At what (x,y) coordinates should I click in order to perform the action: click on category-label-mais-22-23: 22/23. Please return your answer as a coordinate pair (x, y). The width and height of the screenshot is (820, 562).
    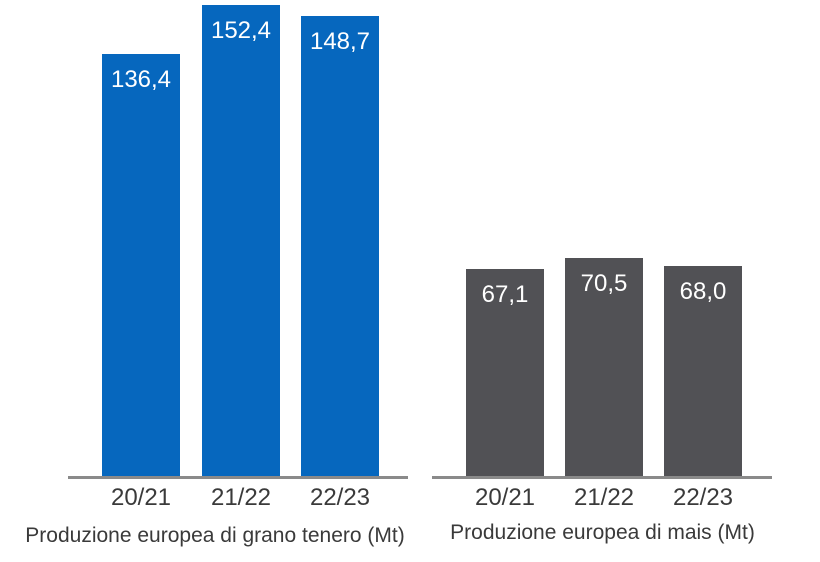
    Looking at the image, I should click on (703, 497).